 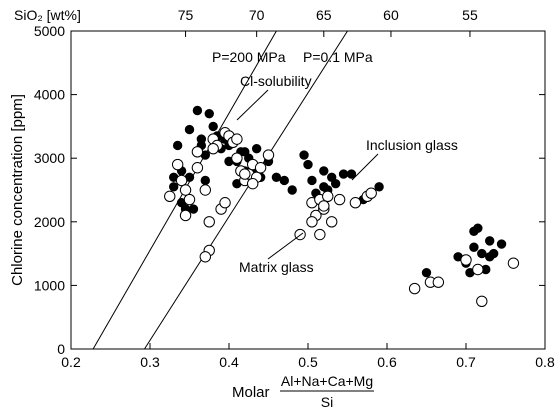 What do you see at coordinates (412, 145) in the screenshot?
I see `annotation-label: Inclusion glass` at bounding box center [412, 145].